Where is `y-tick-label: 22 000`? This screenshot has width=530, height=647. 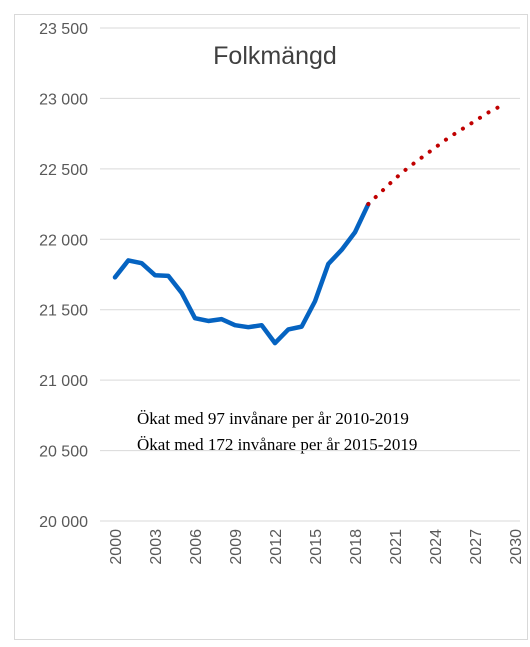 y-tick-label: 22 000 is located at coordinates (63, 240).